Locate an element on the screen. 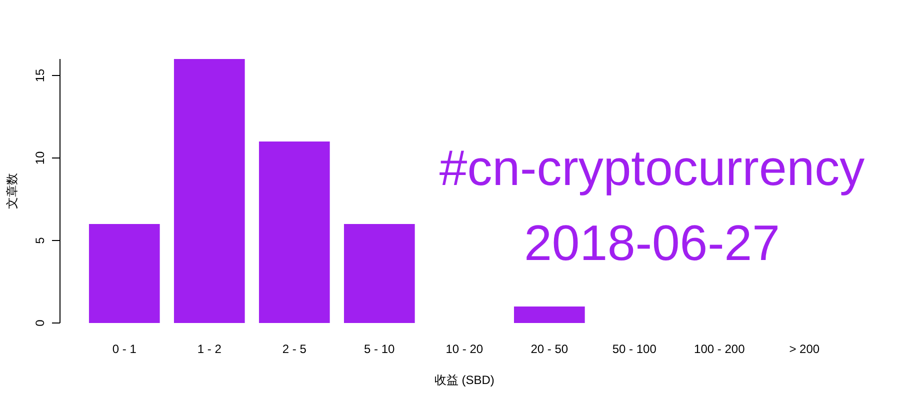 This screenshot has height=400, width=900. x-tick-label: 1 - 2 is located at coordinates (209, 349).